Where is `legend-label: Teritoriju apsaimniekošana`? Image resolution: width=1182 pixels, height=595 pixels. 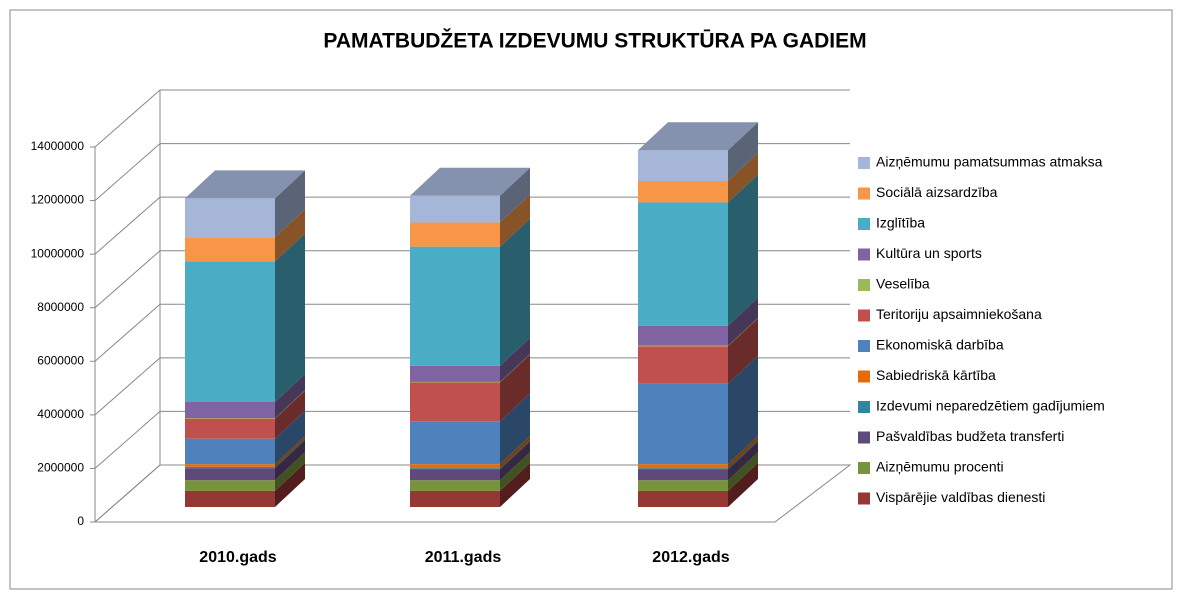
legend-label: Teritoriju apsaimniekošana is located at coordinates (959, 314).